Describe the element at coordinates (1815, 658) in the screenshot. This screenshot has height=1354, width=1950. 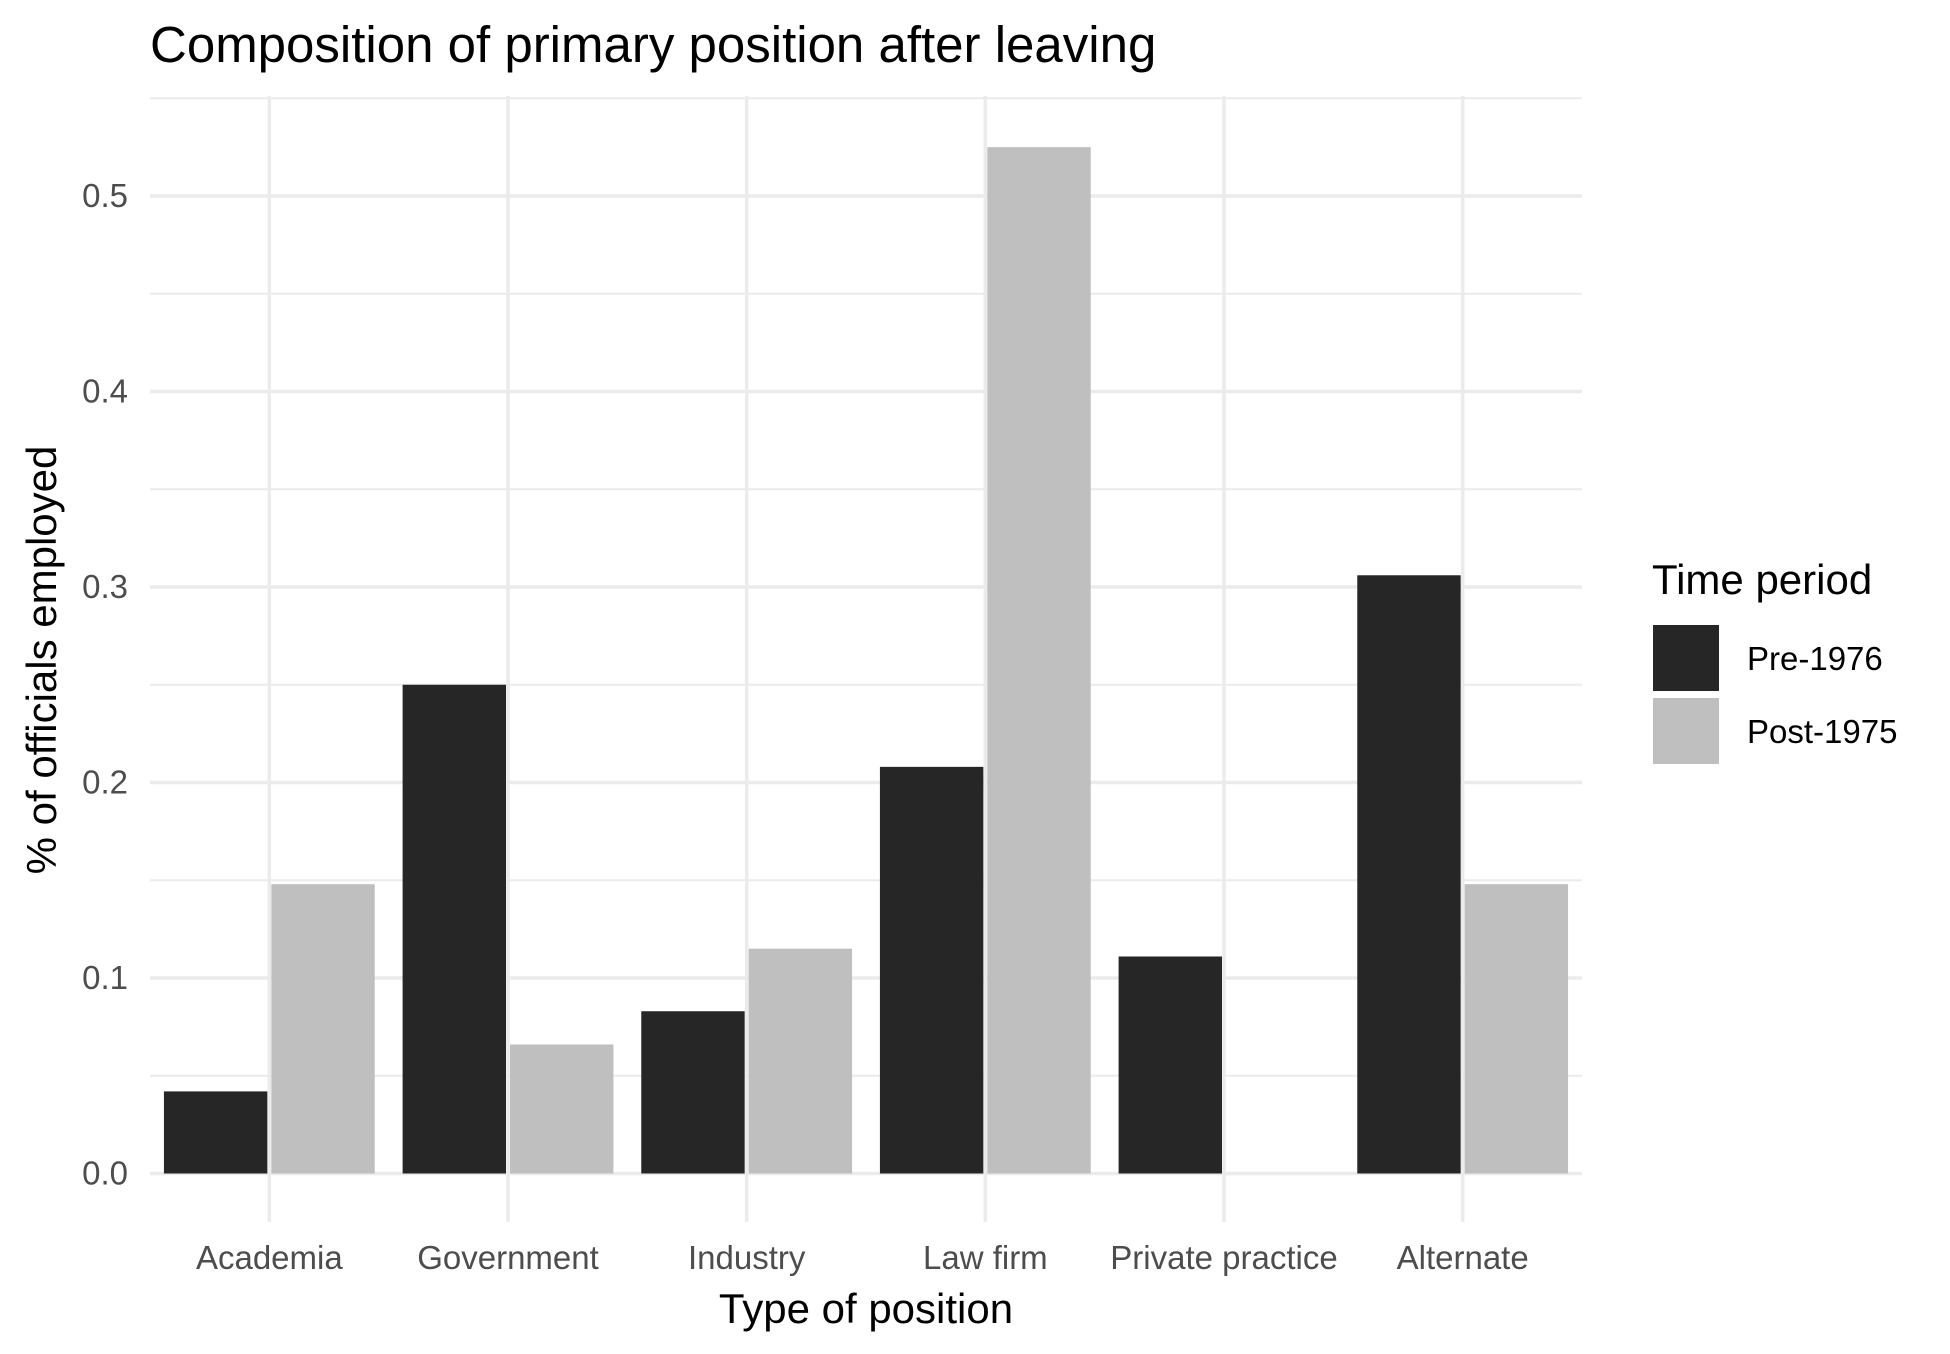
I see `legend-label: Pre-1976` at that location.